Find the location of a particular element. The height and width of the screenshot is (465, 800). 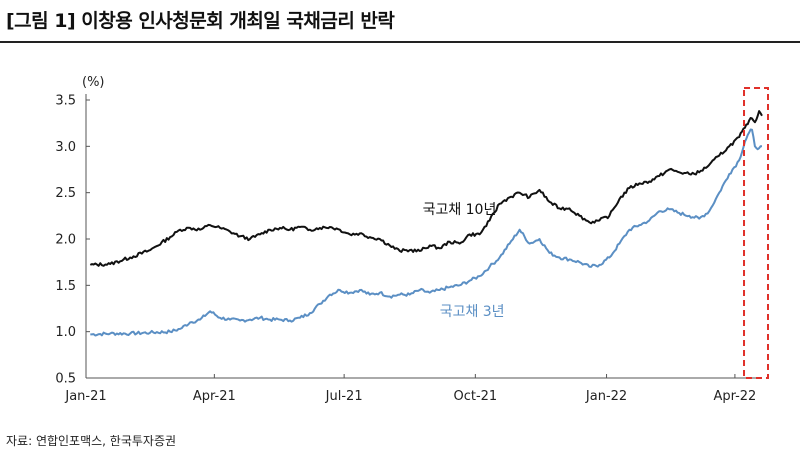

highlight-box is located at coordinates (756, 233).